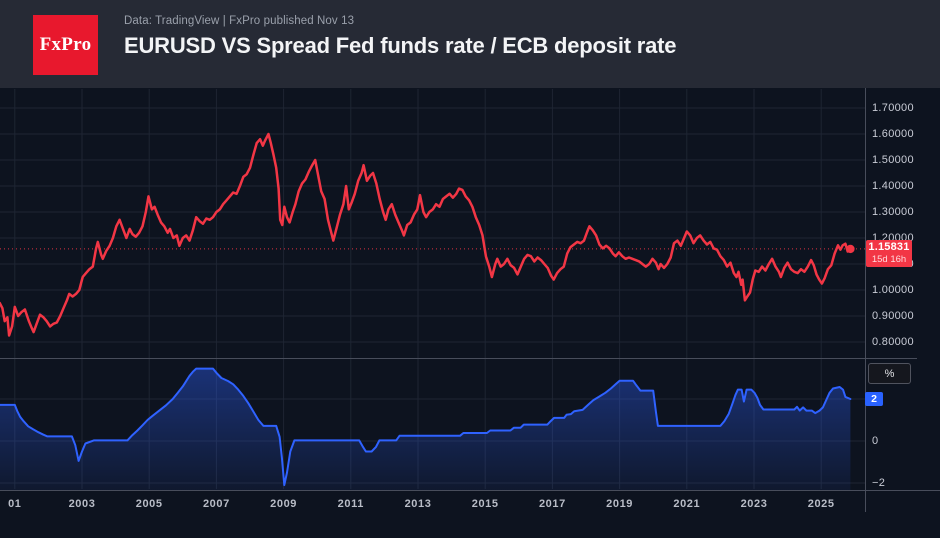 The height and width of the screenshot is (538, 940). What do you see at coordinates (889, 247) in the screenshot?
I see `last-price-value: 1.15831` at bounding box center [889, 247].